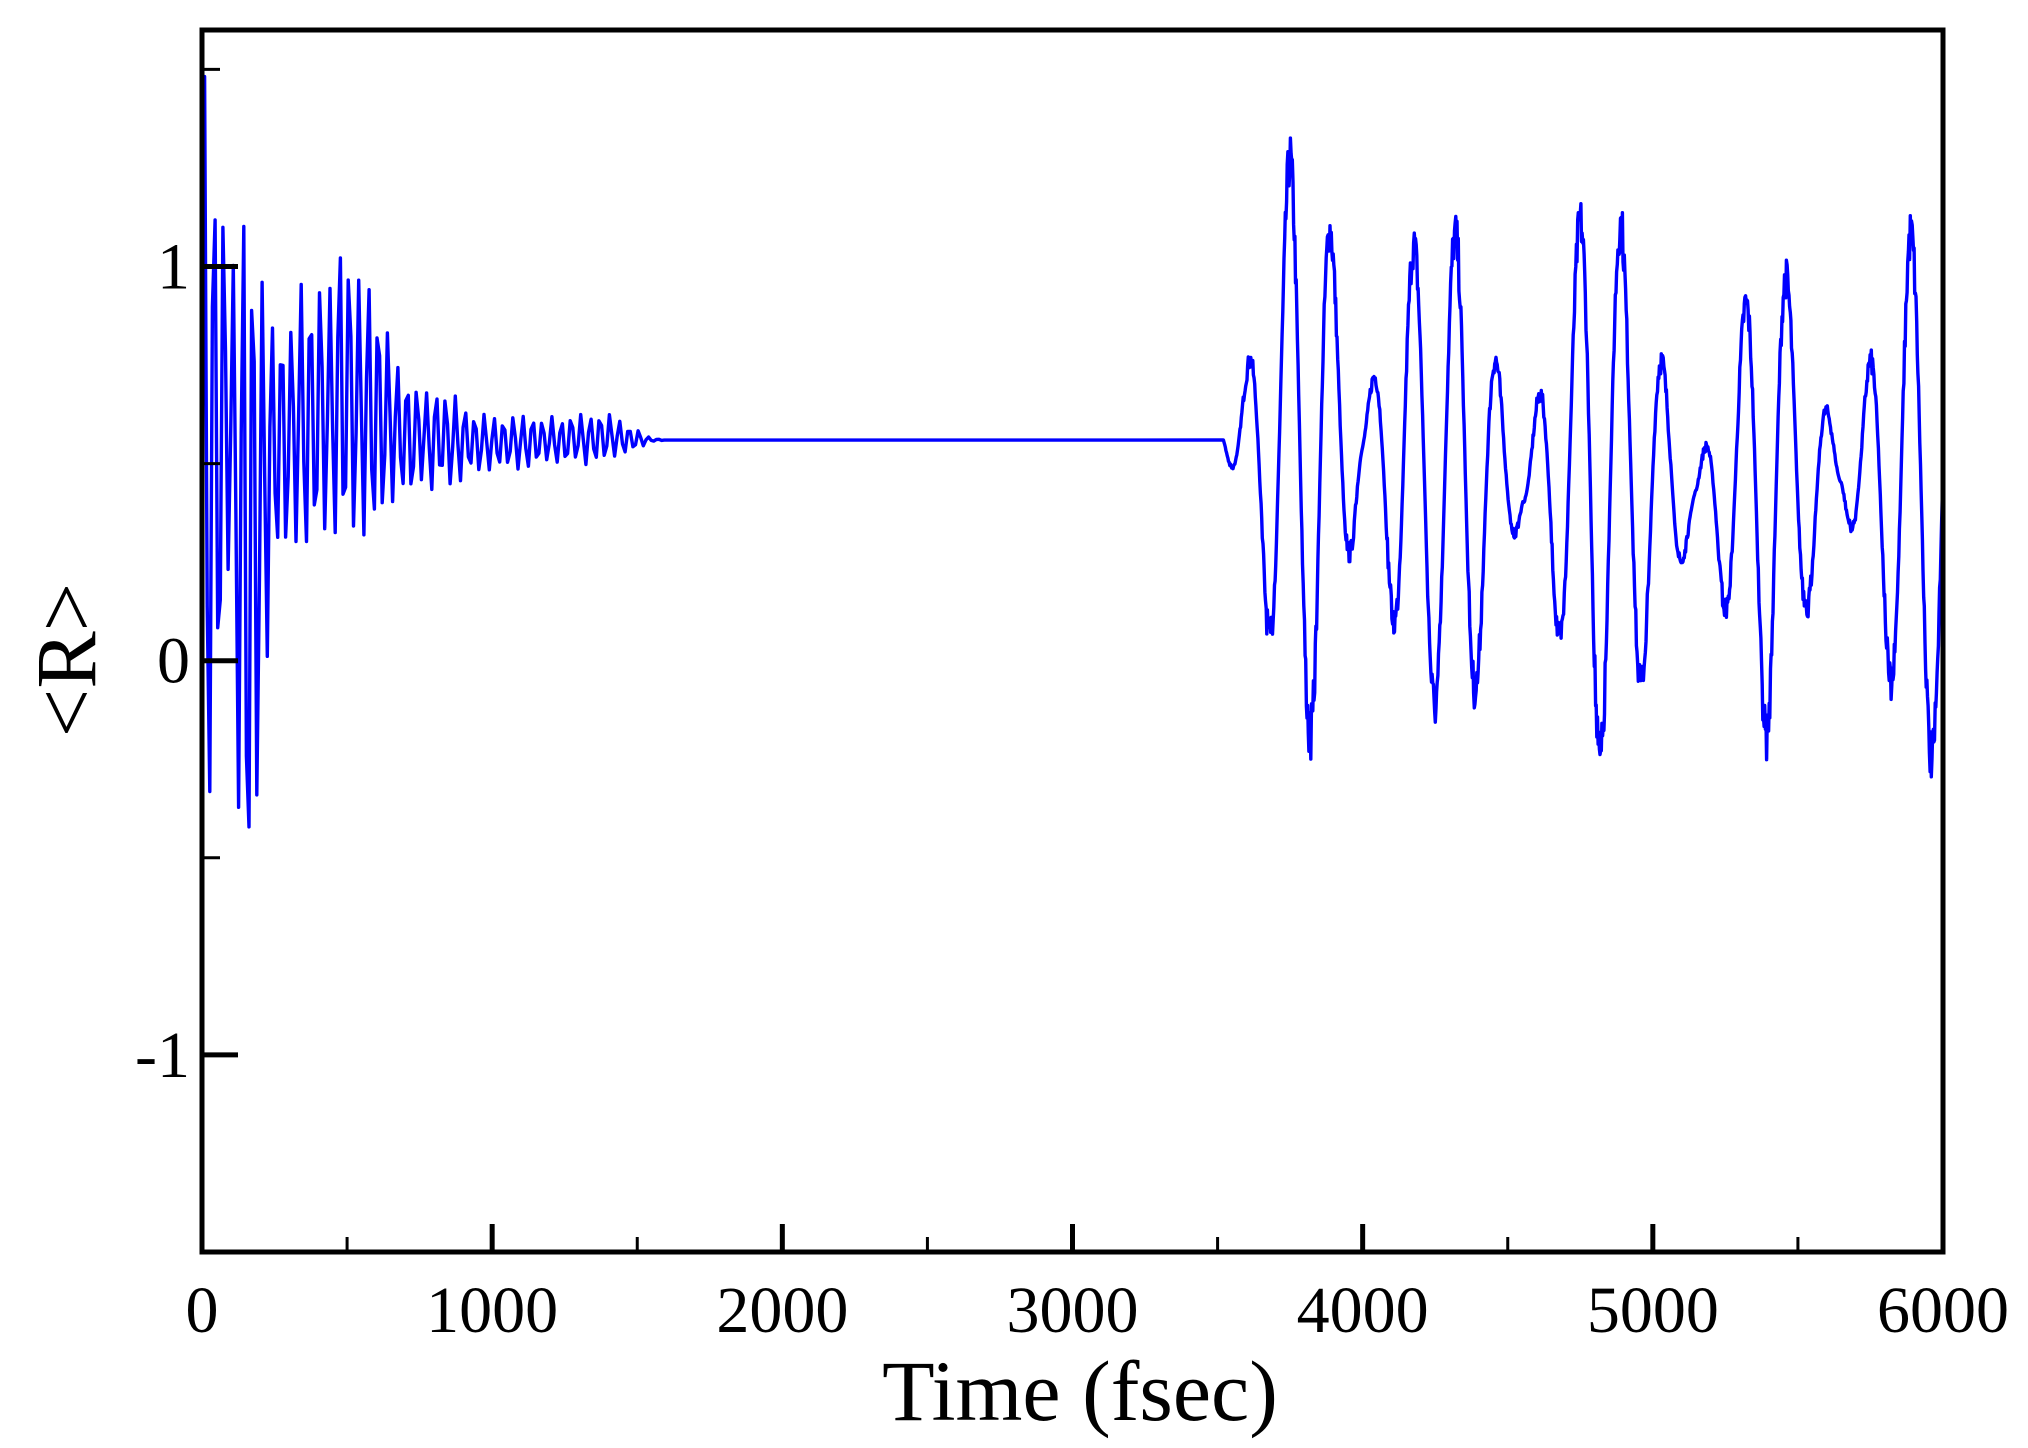 Image resolution: width=2028 pixels, height=1448 pixels. I want to click on y-tick-label: -1, so click(162, 1055).